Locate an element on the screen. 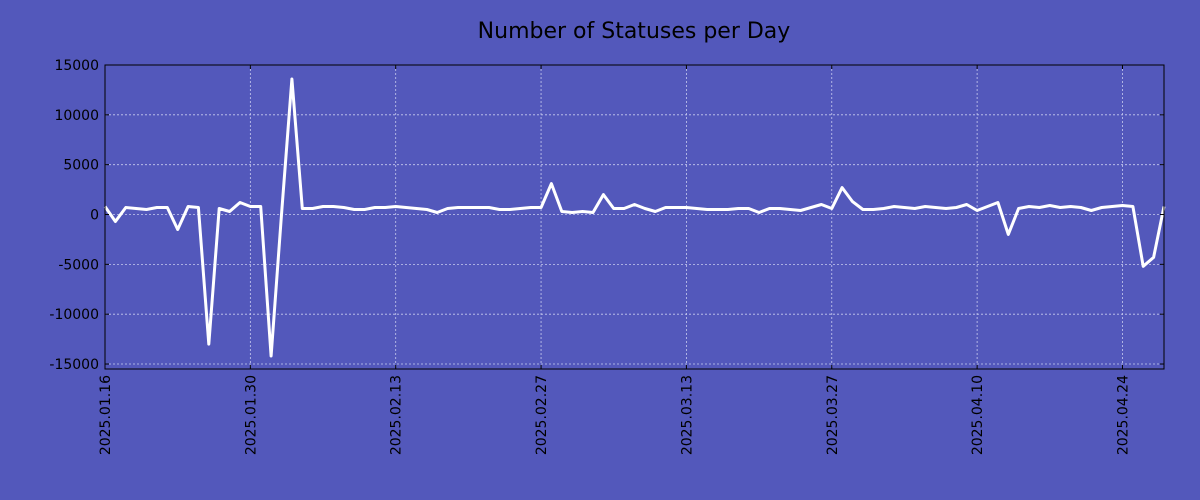  x-tick-label: 2025.03.27 is located at coordinates (833, 415).